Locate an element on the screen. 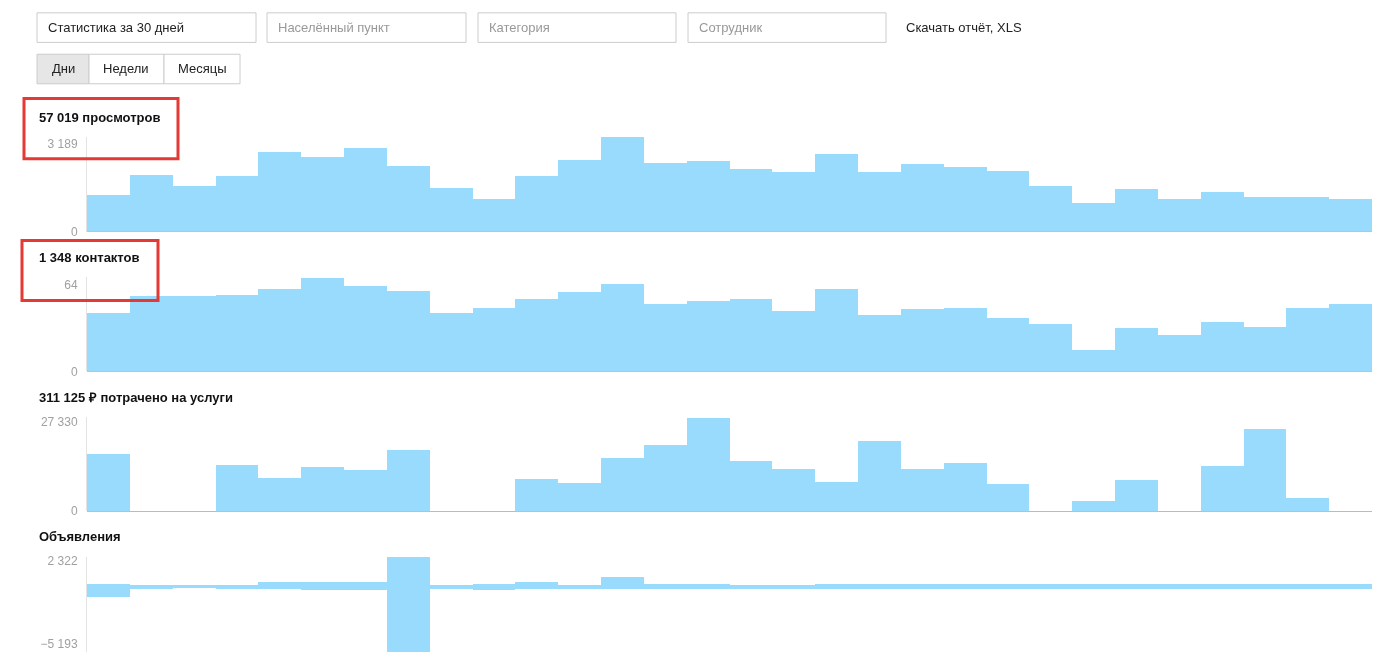 The width and height of the screenshot is (1380, 668). y-tick-label: −5 193 is located at coordinates (59, 643).